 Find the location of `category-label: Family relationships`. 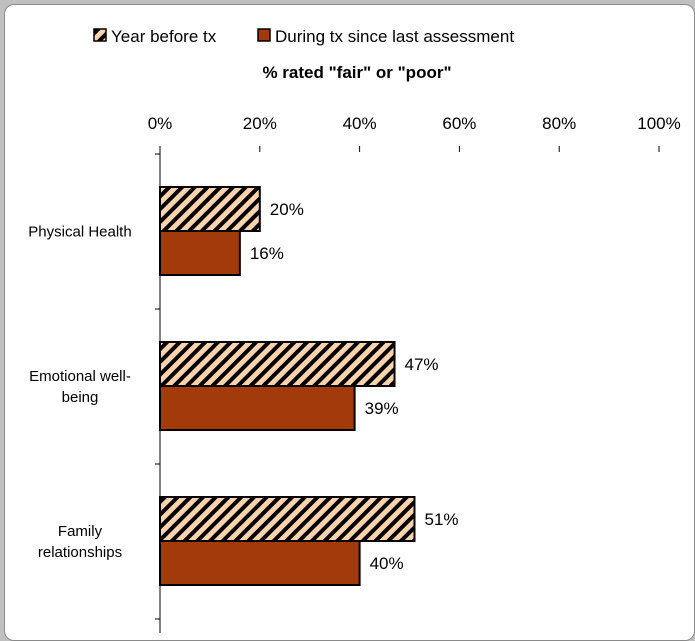

category-label: Family relationships is located at coordinates (80, 542).